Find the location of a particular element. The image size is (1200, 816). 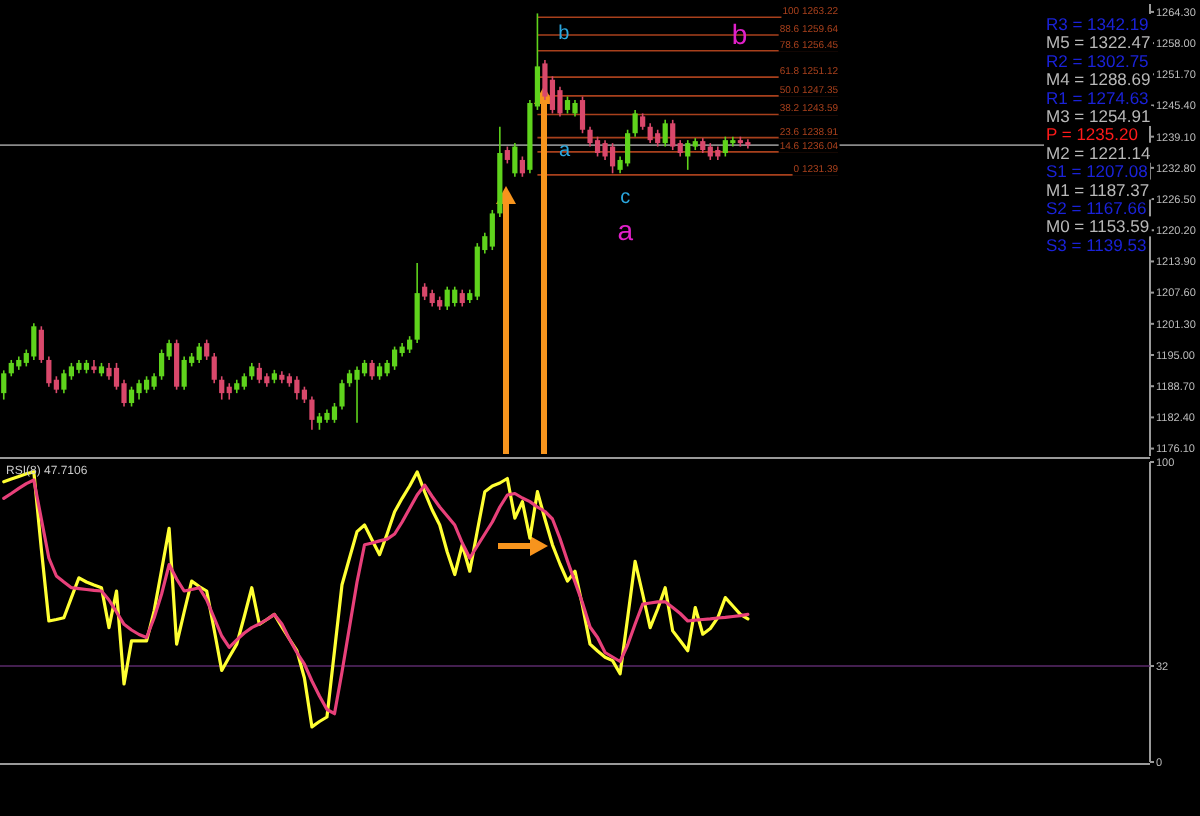

annotation: M0 = 1153.59 is located at coordinates (1098, 226).